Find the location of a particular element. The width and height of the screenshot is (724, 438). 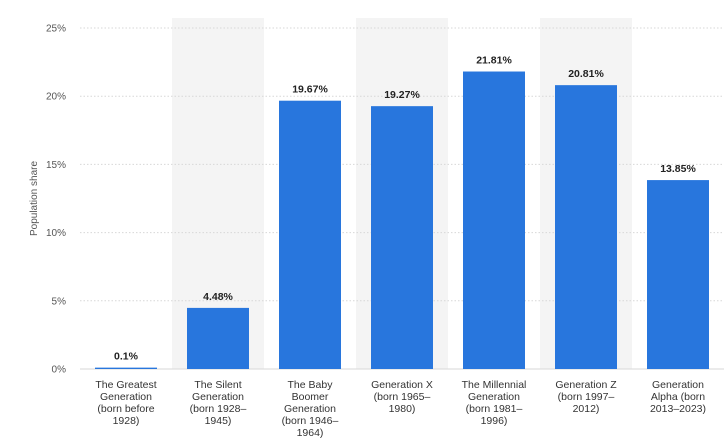

x-tick-label: 1928) is located at coordinates (126, 421).